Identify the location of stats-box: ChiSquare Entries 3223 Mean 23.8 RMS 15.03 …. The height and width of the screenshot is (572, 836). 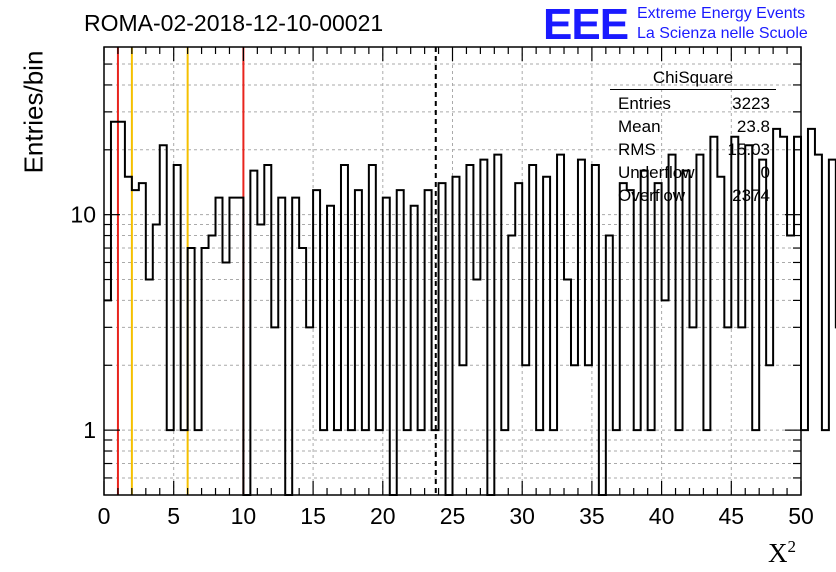
(693, 137).